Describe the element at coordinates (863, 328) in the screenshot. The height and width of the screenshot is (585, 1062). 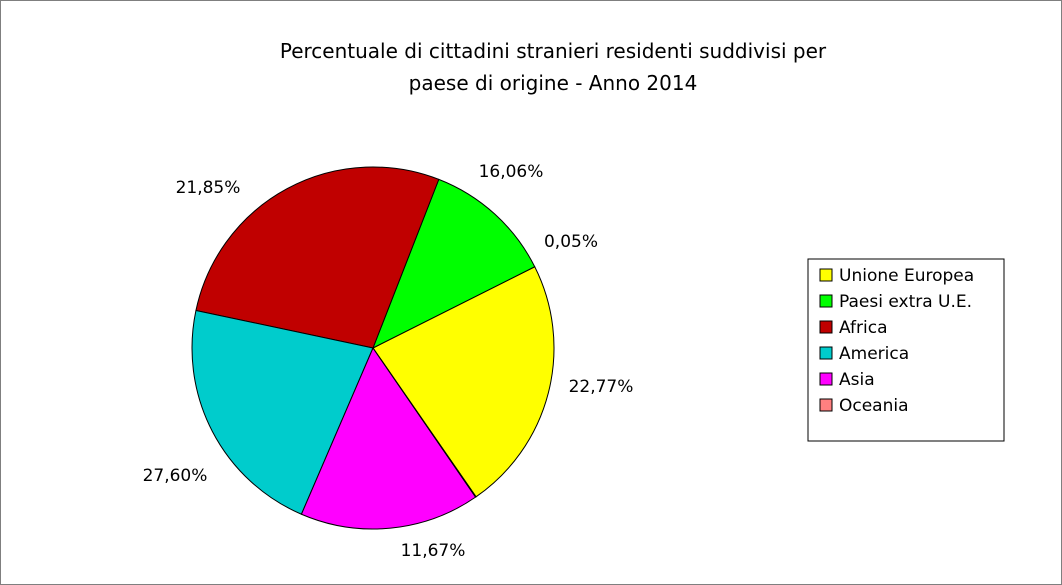
I see `legend-label-africa: Africa` at that location.